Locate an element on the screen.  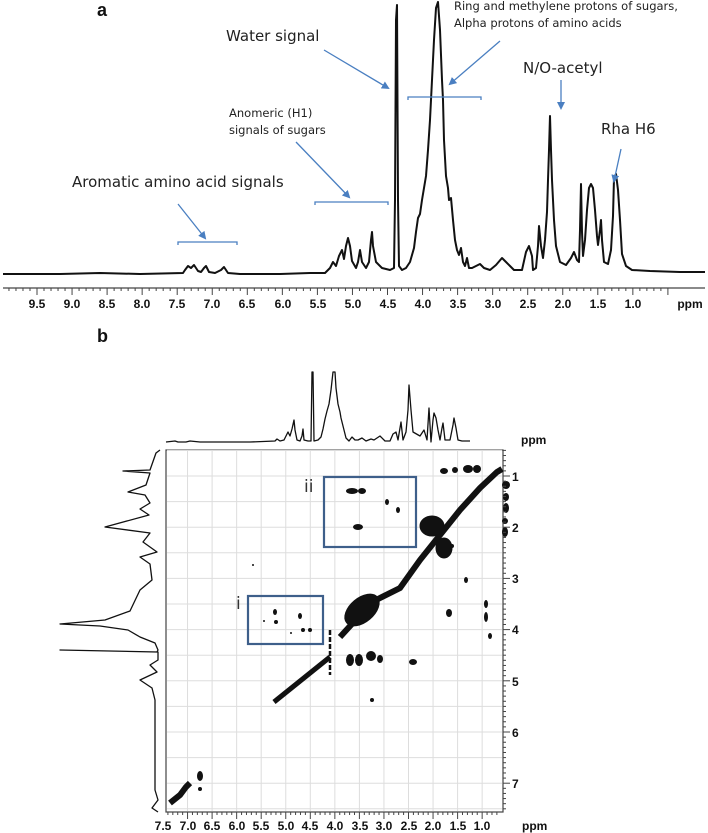
water-signal-label: Water signal is located at coordinates (273, 36).